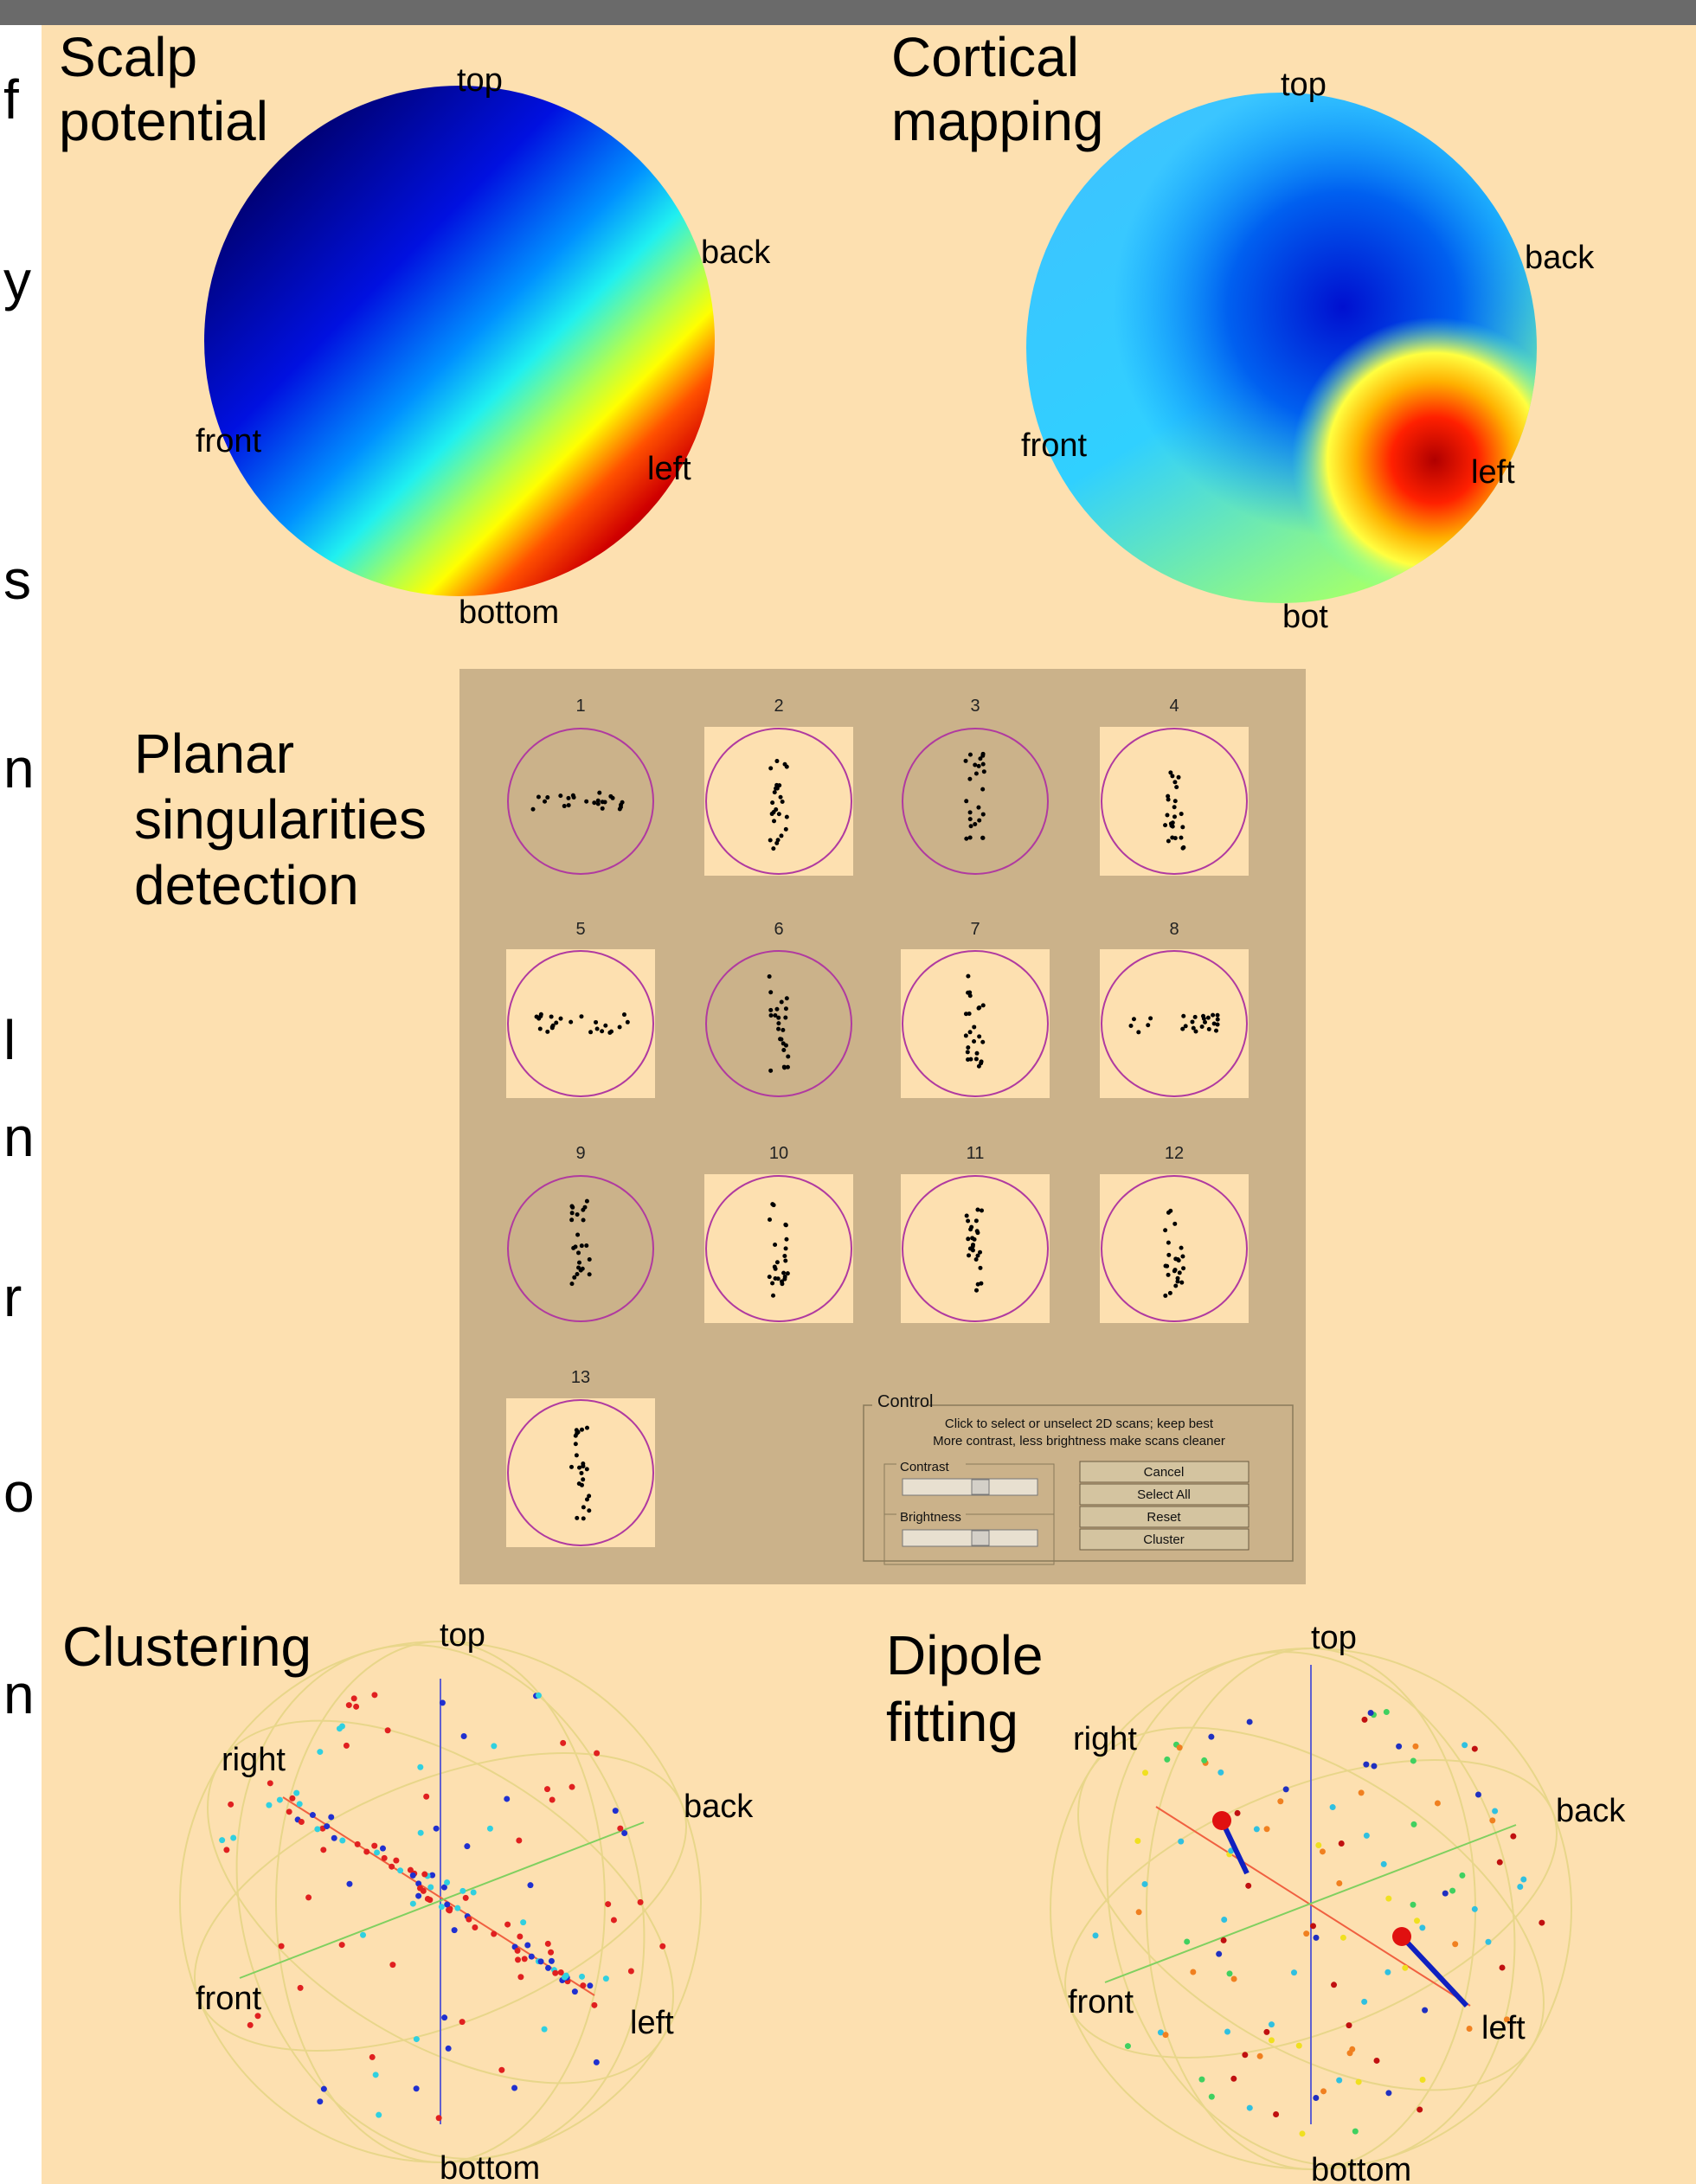 Image resolution: width=1696 pixels, height=2184 pixels. What do you see at coordinates (976, 786) in the screenshot?
I see `scan: 3` at bounding box center [976, 786].